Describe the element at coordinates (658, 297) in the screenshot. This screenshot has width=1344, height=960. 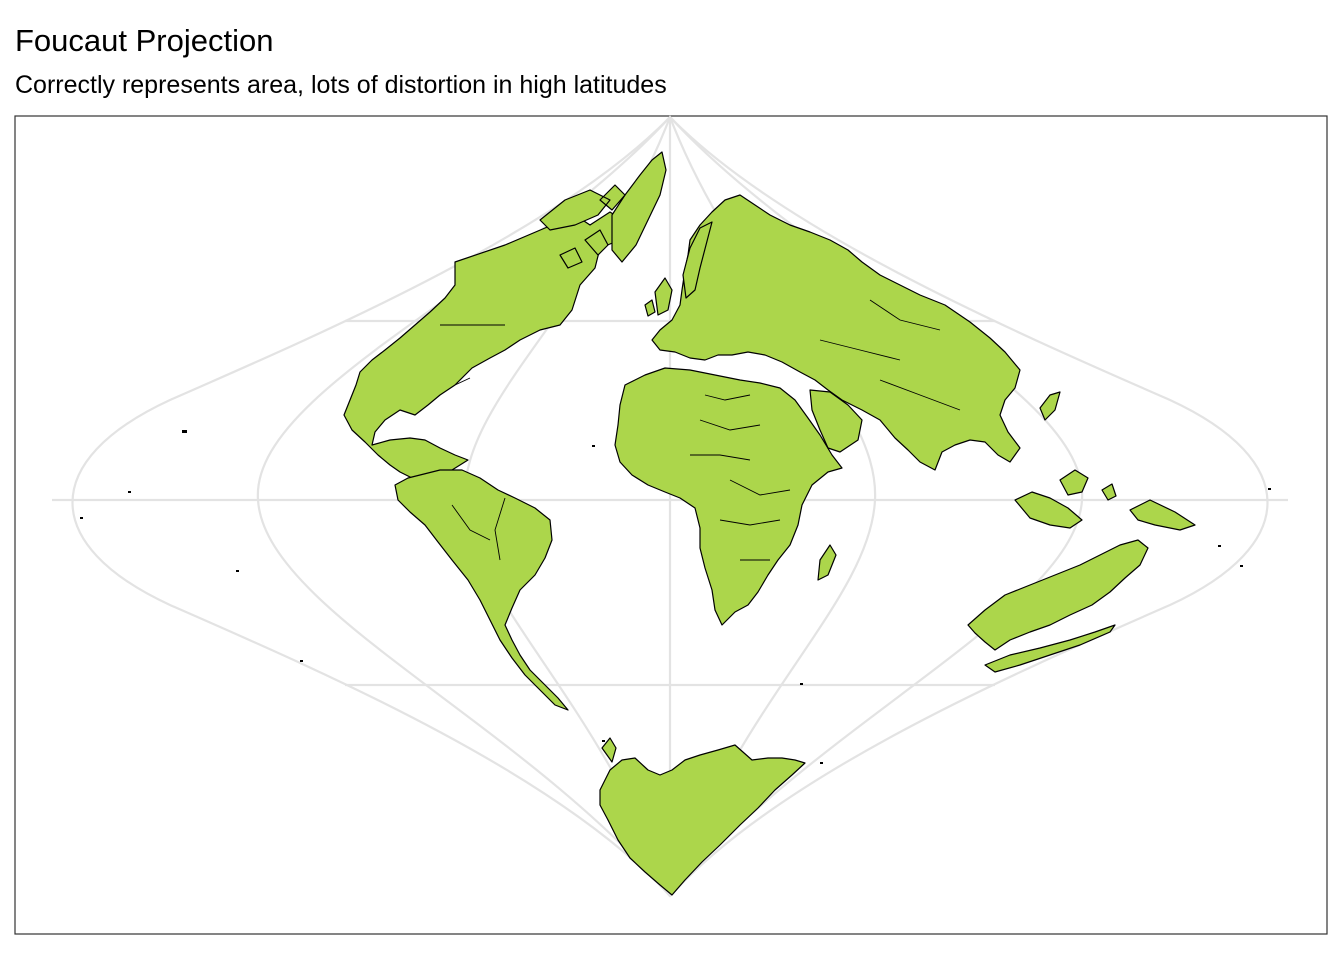
I see `british-isles` at that location.